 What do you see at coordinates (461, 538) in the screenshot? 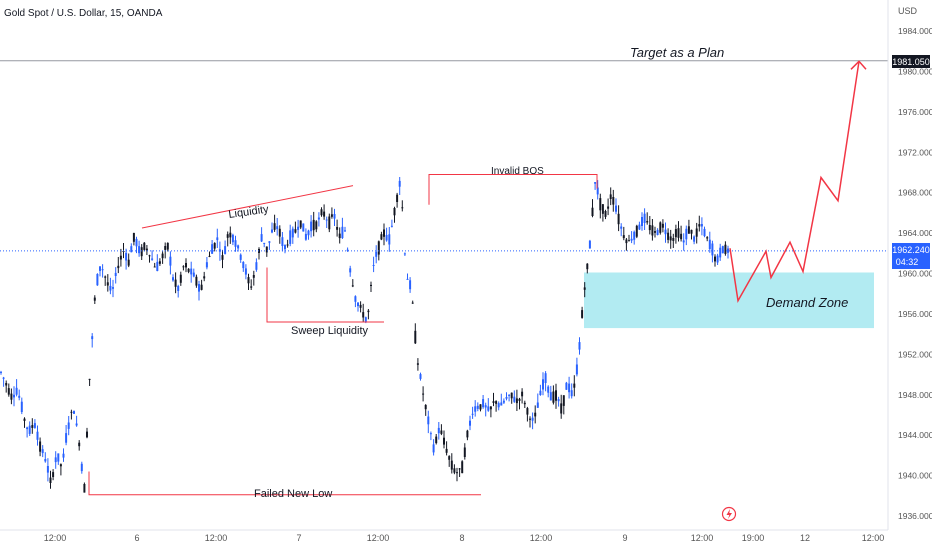
I see `x-tick-label: 8` at bounding box center [461, 538].